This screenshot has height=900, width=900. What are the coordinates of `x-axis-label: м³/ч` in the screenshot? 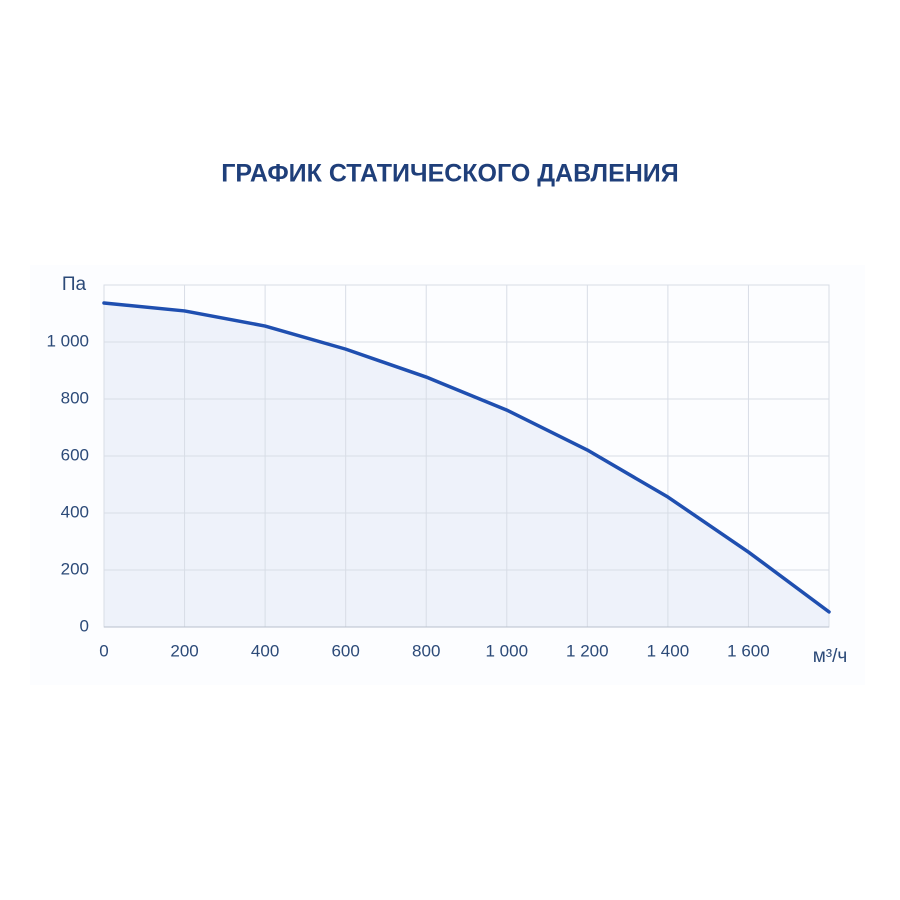 It's located at (830, 656).